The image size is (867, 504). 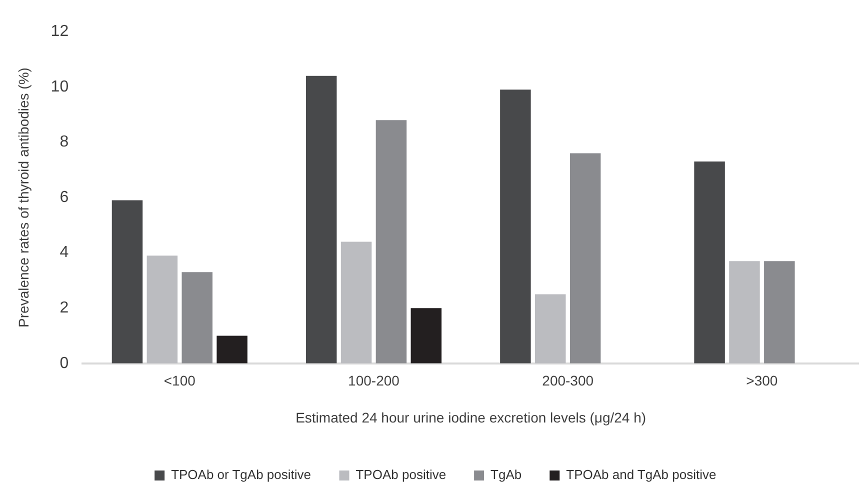 I want to click on legend-label: TPOAb or TgAb positive, so click(x=241, y=474).